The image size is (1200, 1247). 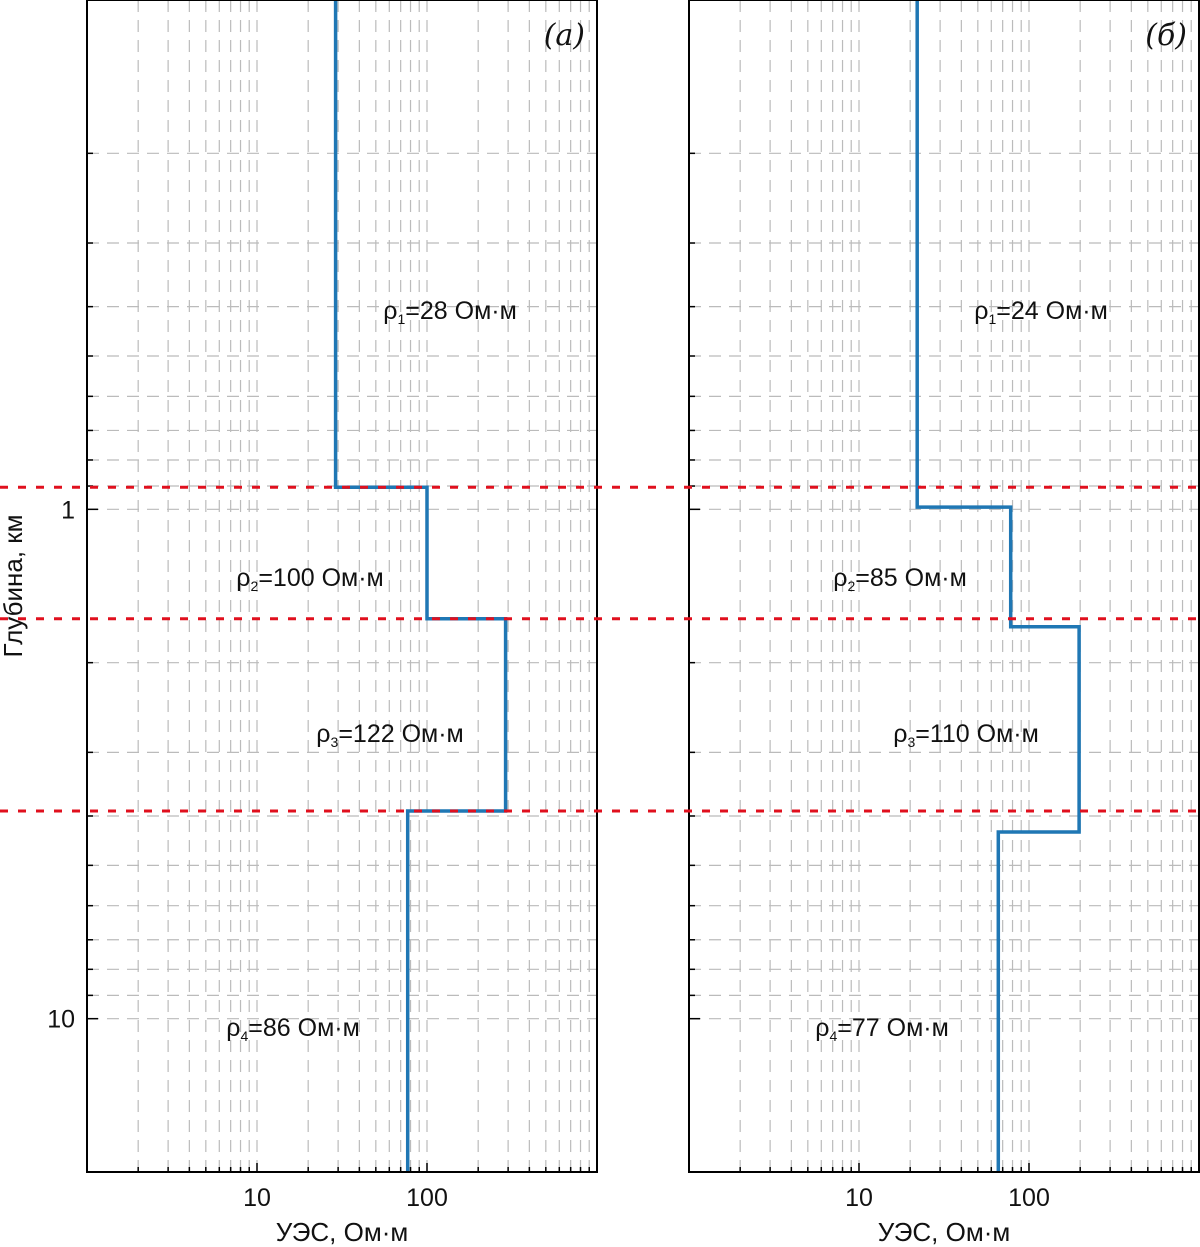 I want to click on layer-value: =28 Ом·м, so click(x=461, y=311).